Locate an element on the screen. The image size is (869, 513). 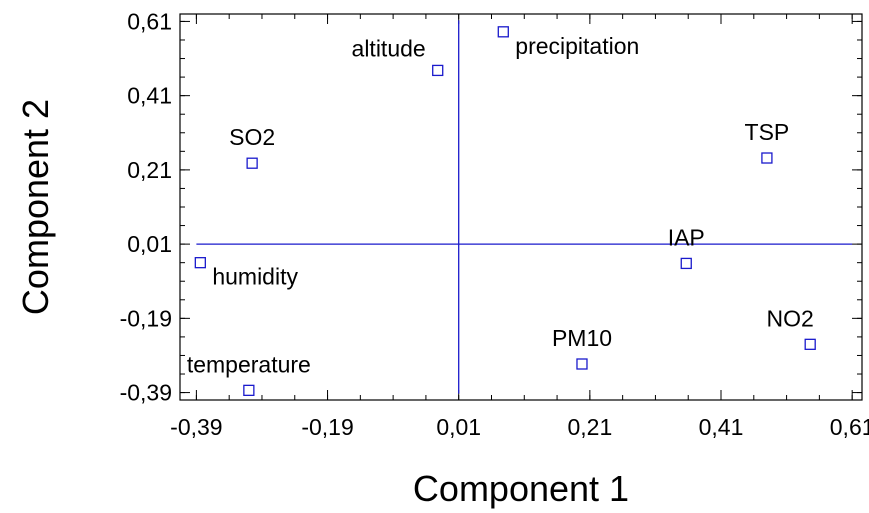
point-so2 is located at coordinates (252, 163).